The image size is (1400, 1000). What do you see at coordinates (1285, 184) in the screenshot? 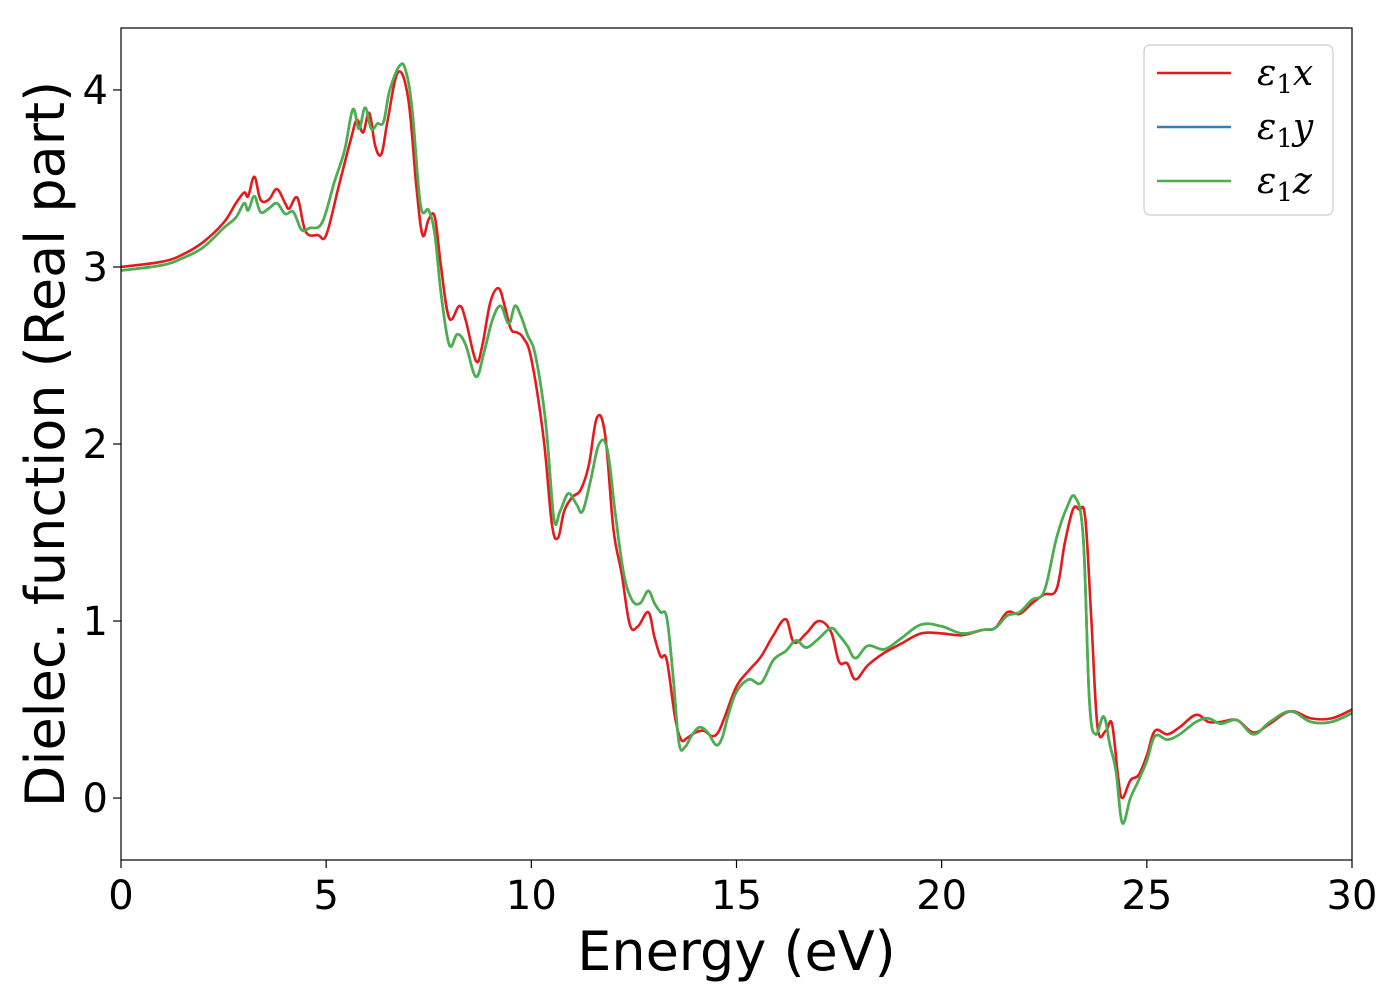
I see `legend-label-z: ε1z` at bounding box center [1285, 184].